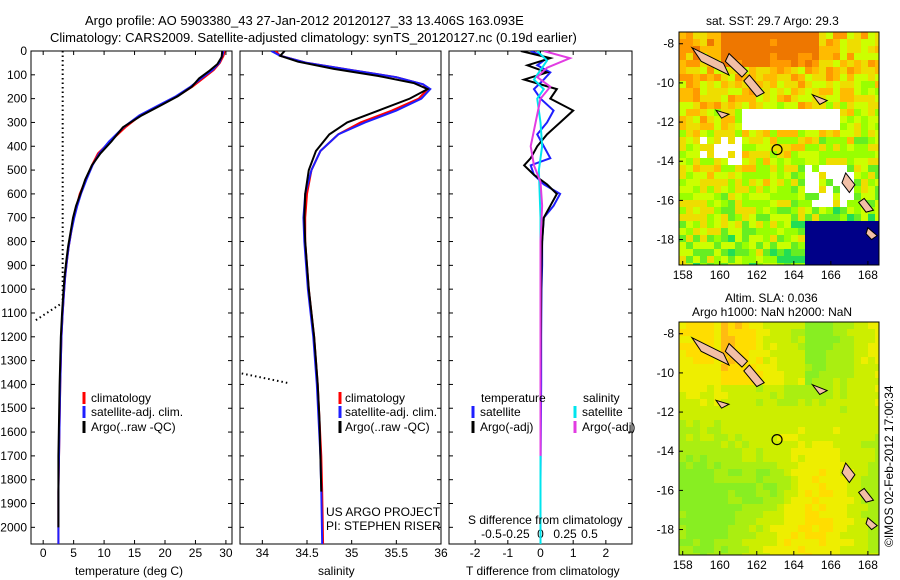  I want to click on map-x-tick-label: 158, so click(683, 275).